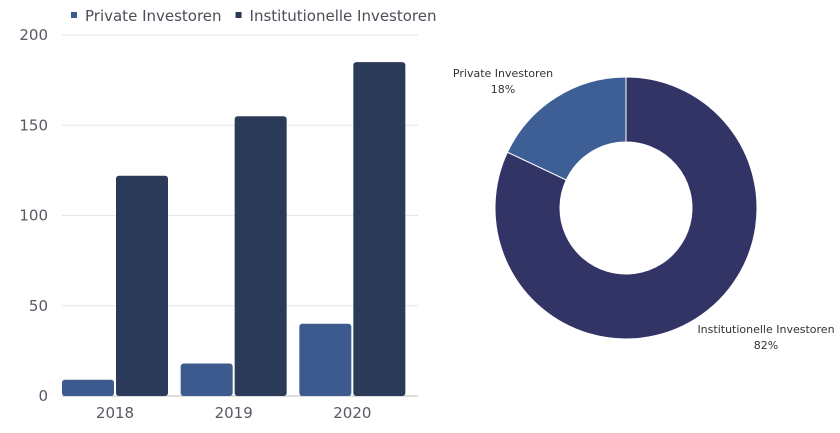  I want to click on donut-label-name: Private Investoren, so click(503, 73).